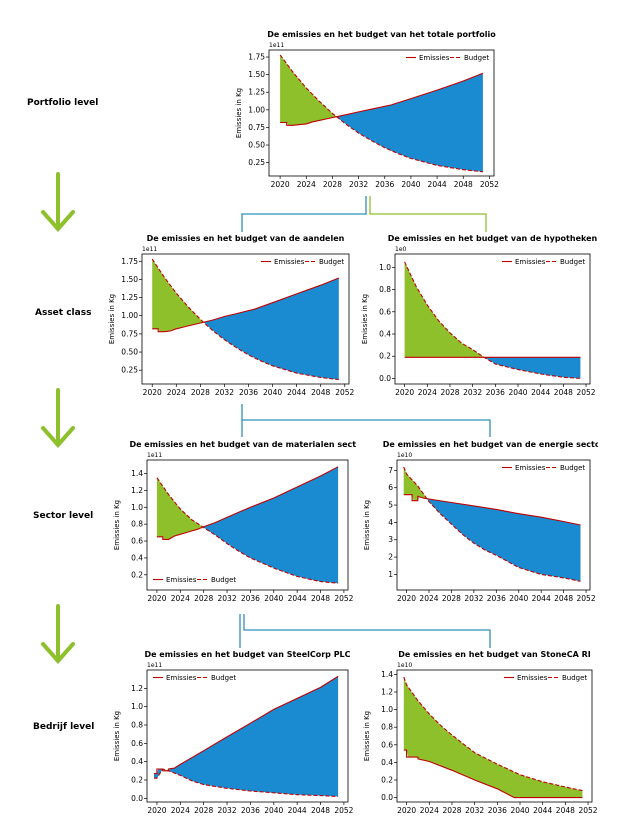 The image size is (620, 833). What do you see at coordinates (224, 392) in the screenshot?
I see `x-tick-label: 2032` at bounding box center [224, 392].